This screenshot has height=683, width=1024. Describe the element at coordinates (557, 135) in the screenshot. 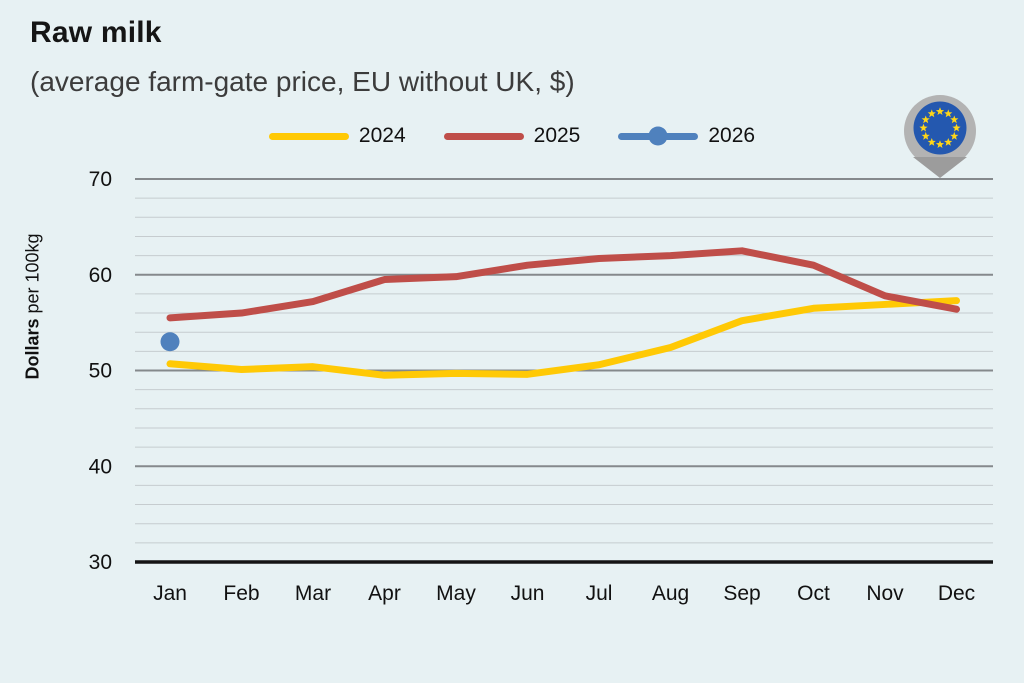

I see `legend-label: 2025` at that location.